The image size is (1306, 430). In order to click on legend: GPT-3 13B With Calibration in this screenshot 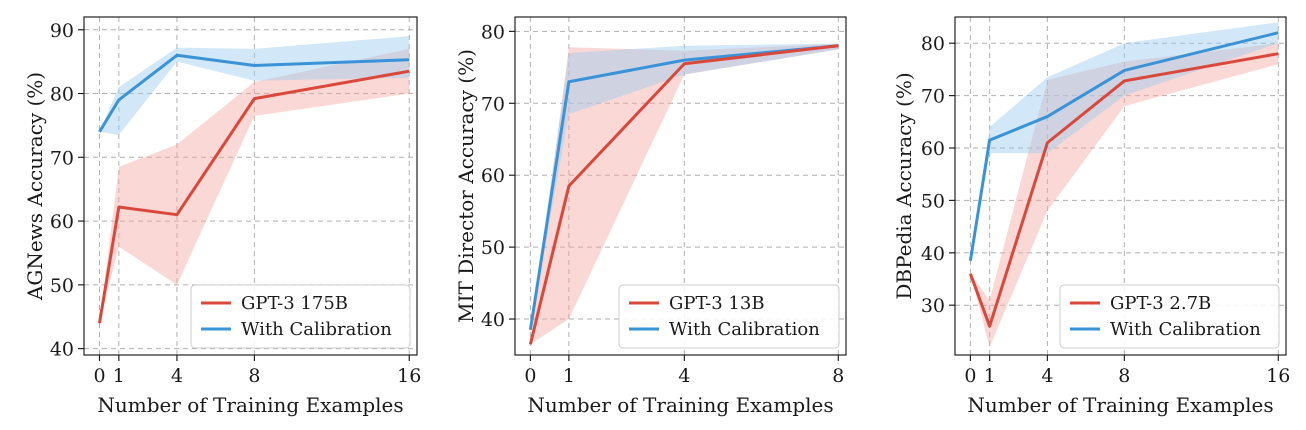, I will do `click(729, 316)`.